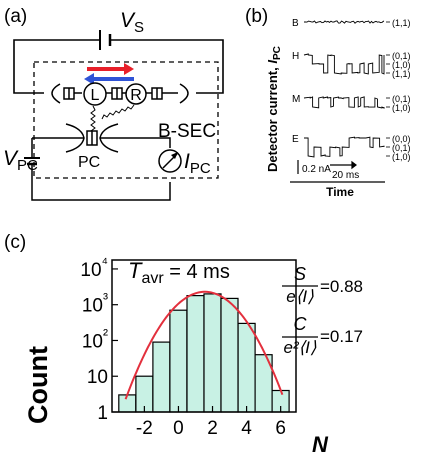 The width and height of the screenshot is (436, 470). Describe the element at coordinates (295, 139) in the screenshot. I see `trace-letter: E` at that location.